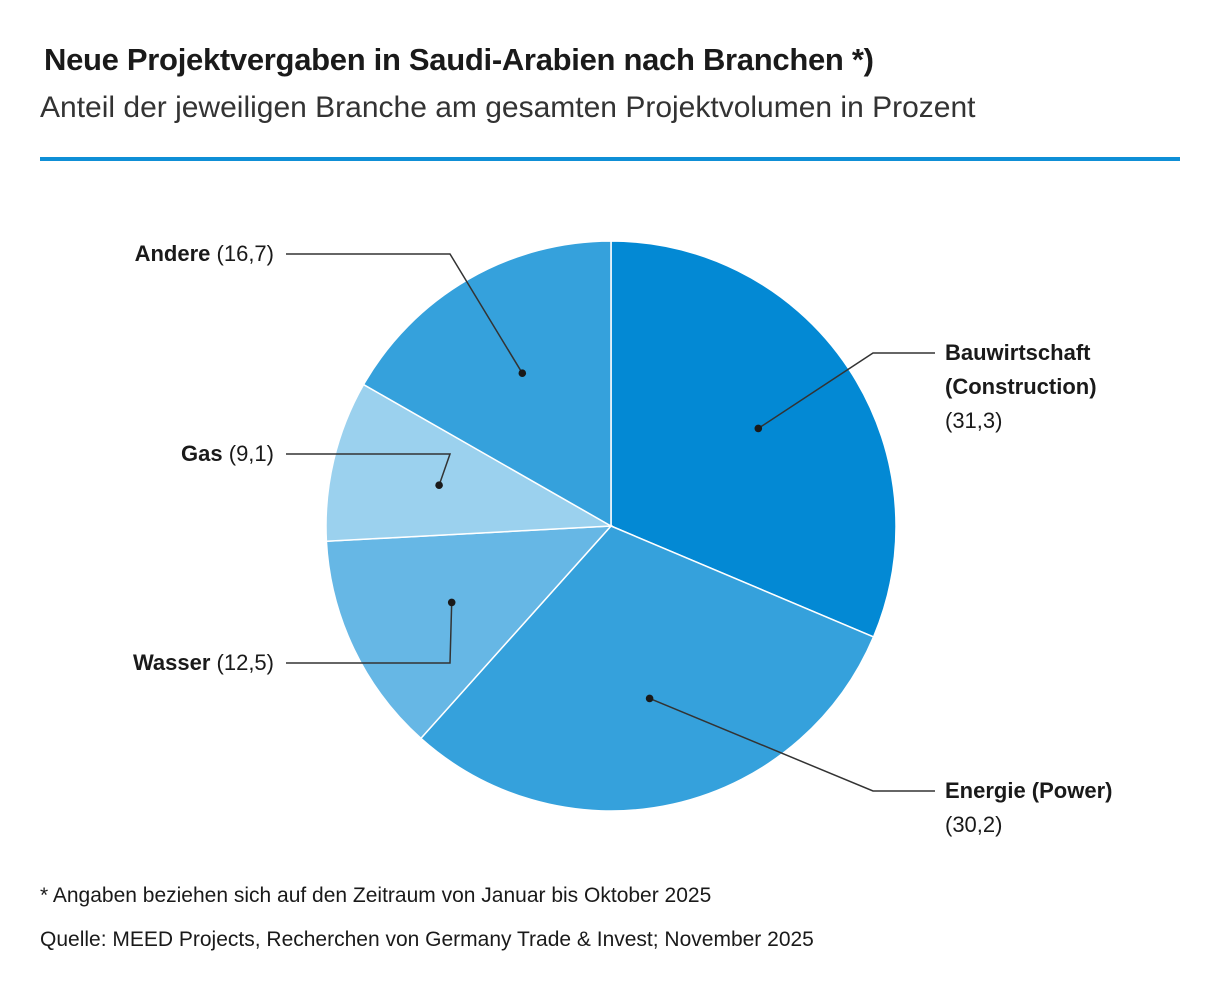 The width and height of the screenshot is (1220, 996). I want to click on leader-line-andere, so click(404, 313).